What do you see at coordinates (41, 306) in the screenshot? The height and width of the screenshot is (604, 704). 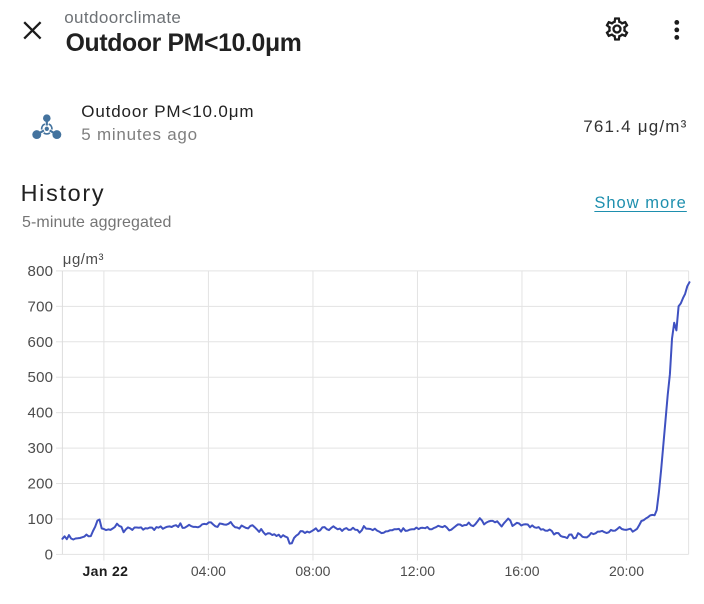 I see `svg-text: 700` at bounding box center [41, 306].